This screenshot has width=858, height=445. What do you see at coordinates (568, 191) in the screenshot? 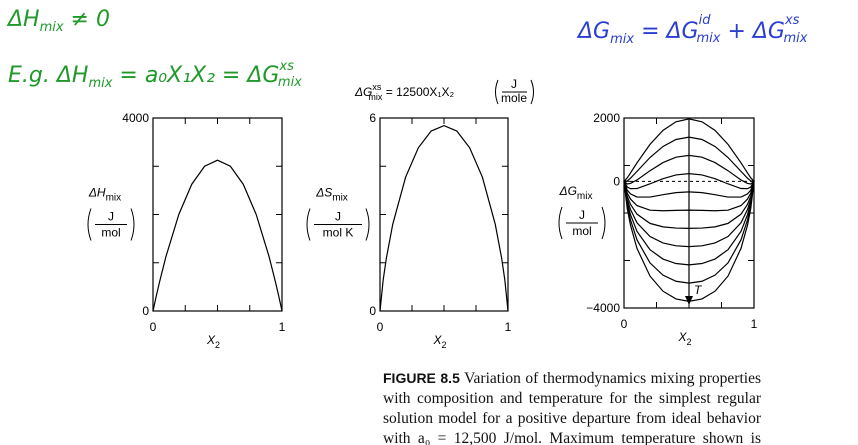
I see `y-label-main: ΔG` at bounding box center [568, 191].